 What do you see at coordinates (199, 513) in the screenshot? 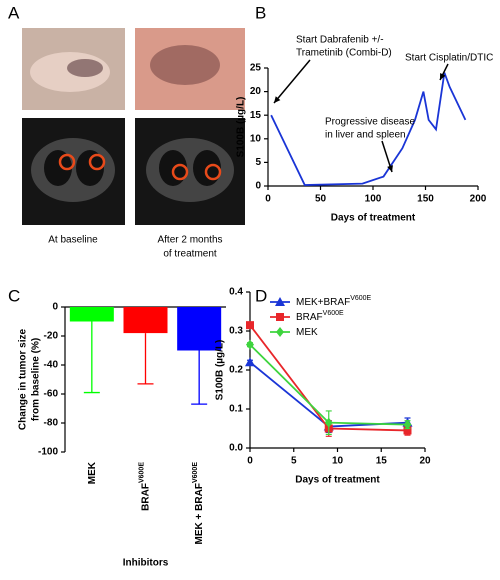
I see `x-tick-label-part: MEK + BRAF` at bounding box center [199, 513].